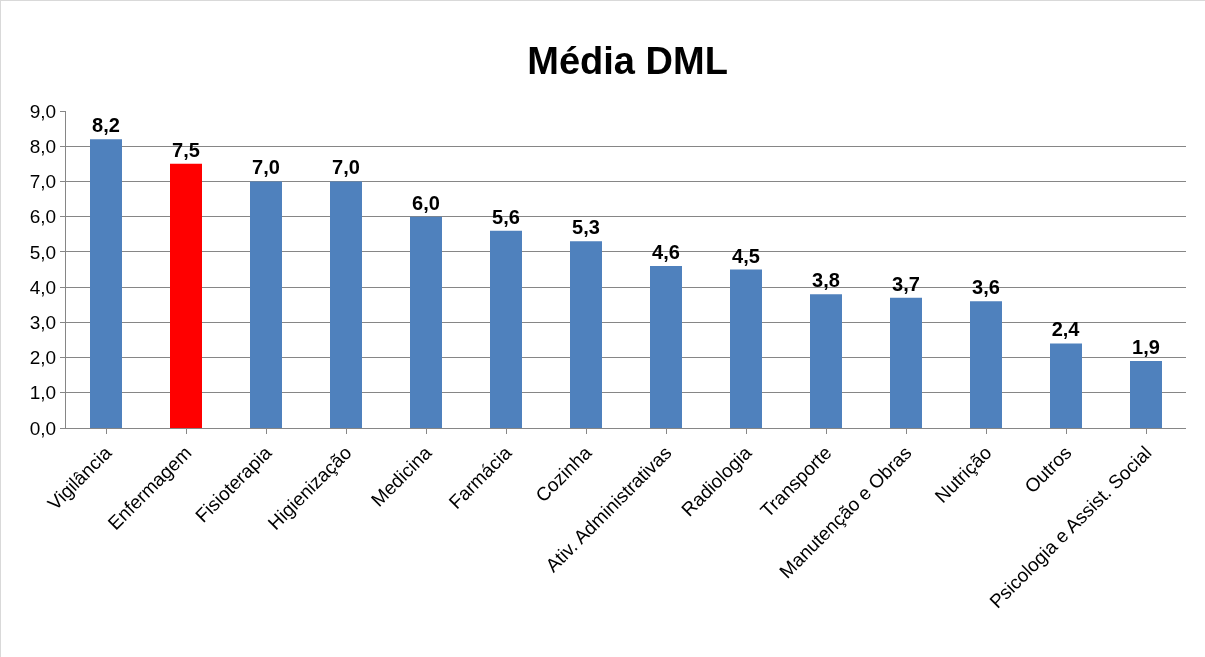  I want to click on data-label: 5,6, so click(506, 216).